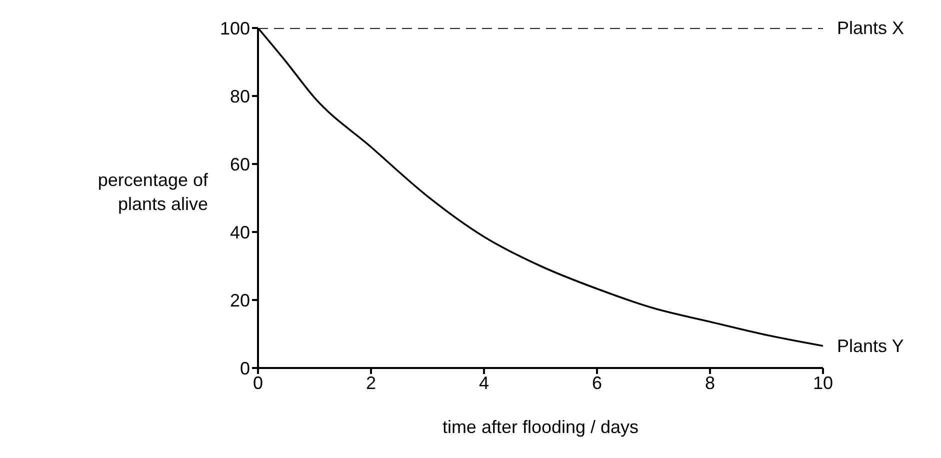  Describe the element at coordinates (258, 382) in the screenshot. I see `x-tick-label: 0` at that location.